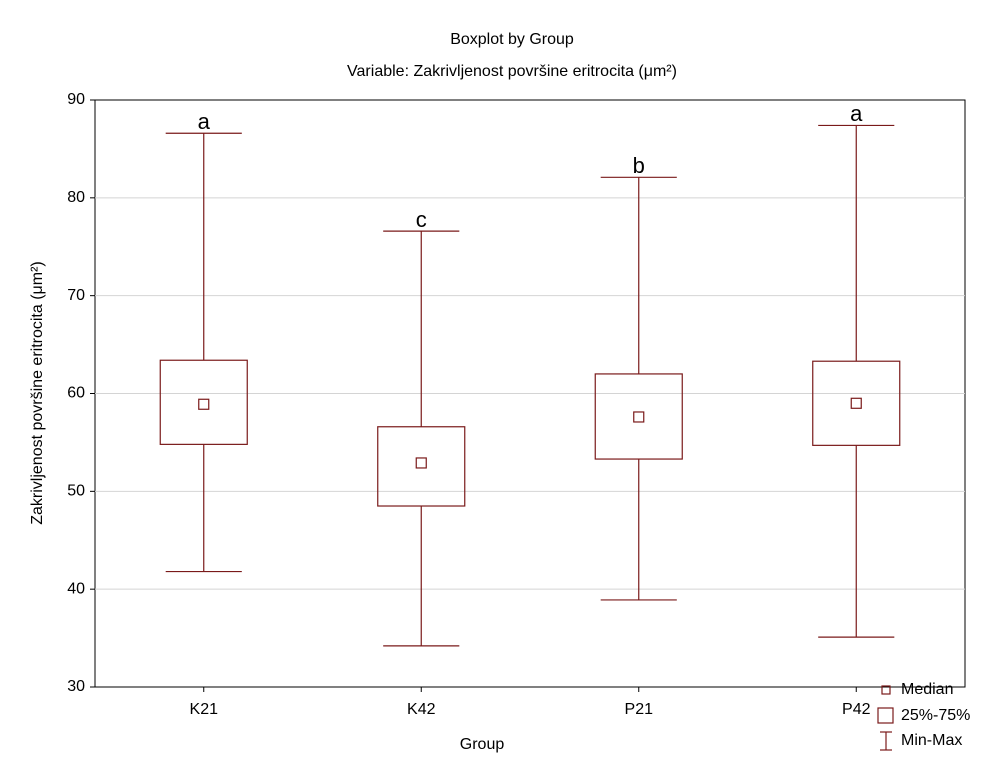 The width and height of the screenshot is (1002, 759). Describe the element at coordinates (886, 690) in the screenshot. I see `legend-median-icon` at that location.